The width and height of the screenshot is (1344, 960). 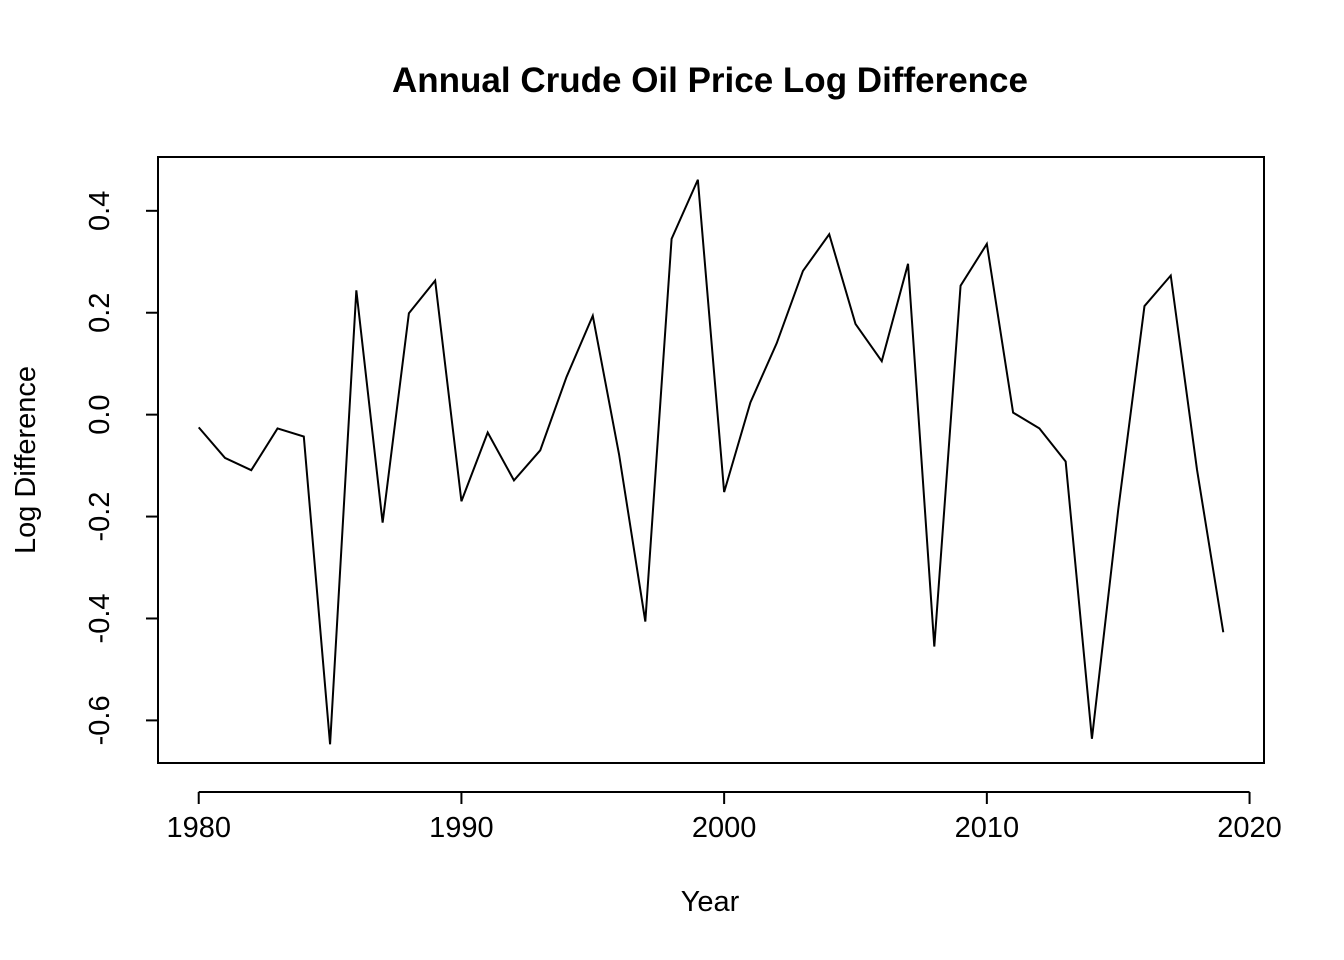 I want to click on x-tick-label: 1980, so click(x=198, y=828).